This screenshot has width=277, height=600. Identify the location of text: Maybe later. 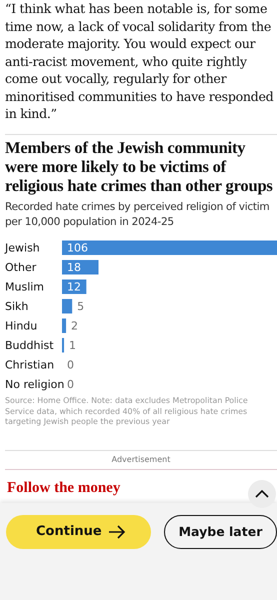
(220, 532).